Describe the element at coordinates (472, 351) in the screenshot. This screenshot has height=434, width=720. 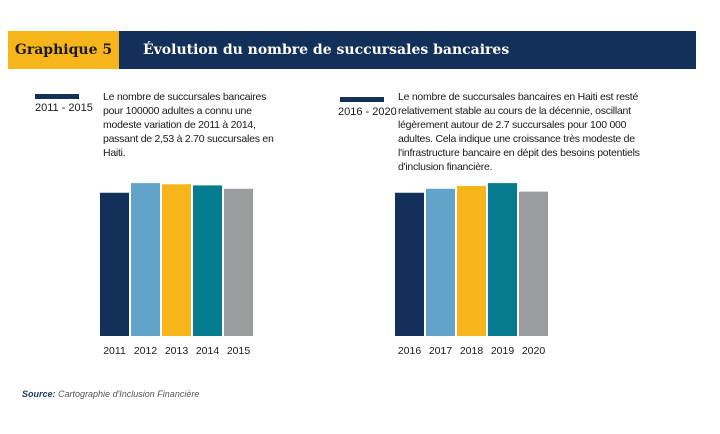
I see `x-tick-label: 2018` at that location.